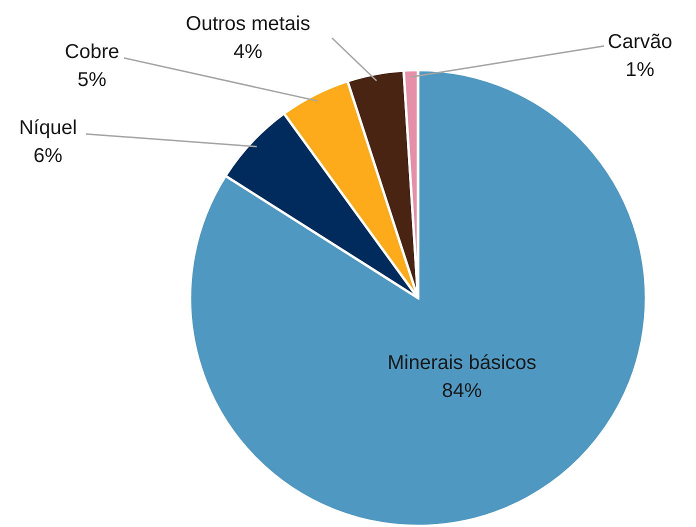  I want to click on data-label: 5%, so click(92, 80).